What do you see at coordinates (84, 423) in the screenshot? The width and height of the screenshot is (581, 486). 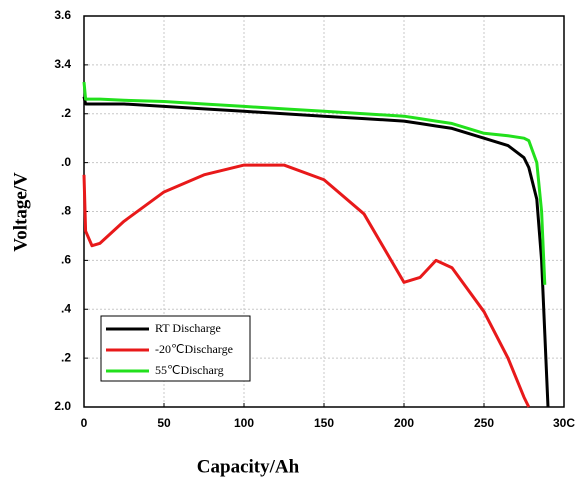 I see `x-tick-label: 0` at bounding box center [84, 423].